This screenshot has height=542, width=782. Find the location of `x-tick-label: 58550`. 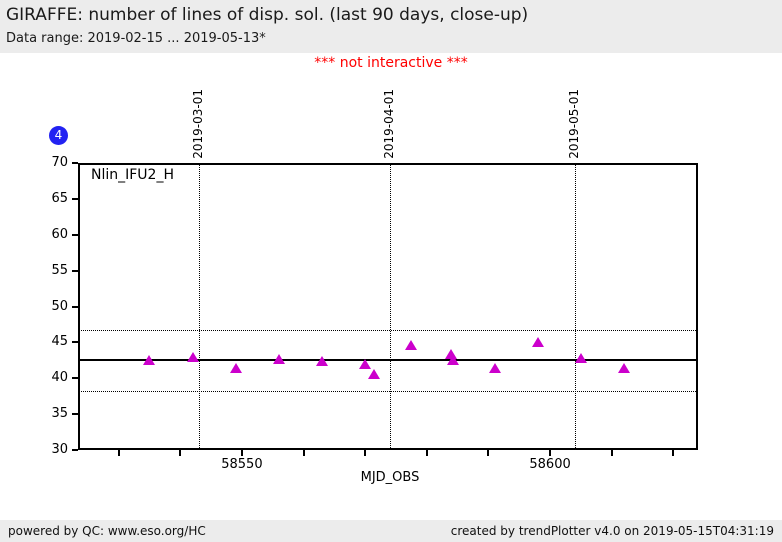

x-tick-label: 58550 is located at coordinates (242, 464).